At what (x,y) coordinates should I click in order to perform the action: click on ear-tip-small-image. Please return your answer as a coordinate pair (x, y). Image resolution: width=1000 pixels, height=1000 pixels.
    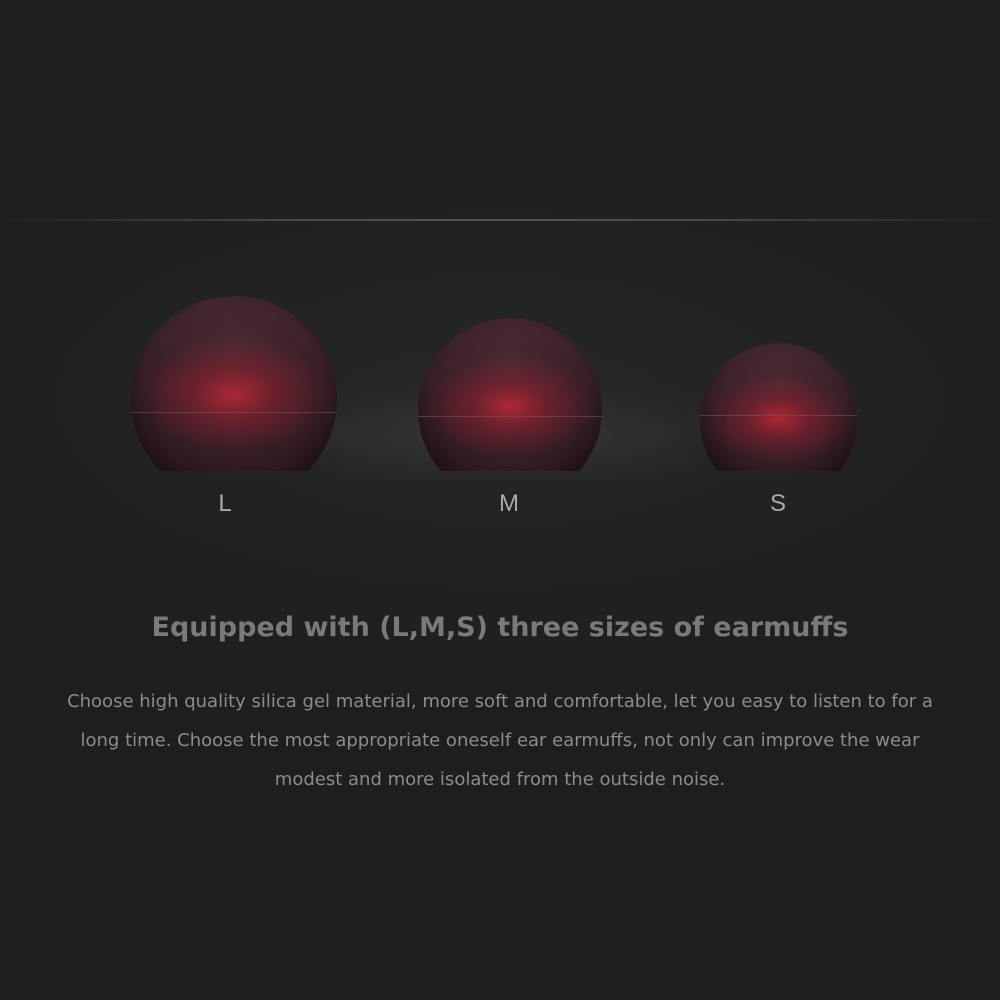
    Looking at the image, I should click on (778, 407).